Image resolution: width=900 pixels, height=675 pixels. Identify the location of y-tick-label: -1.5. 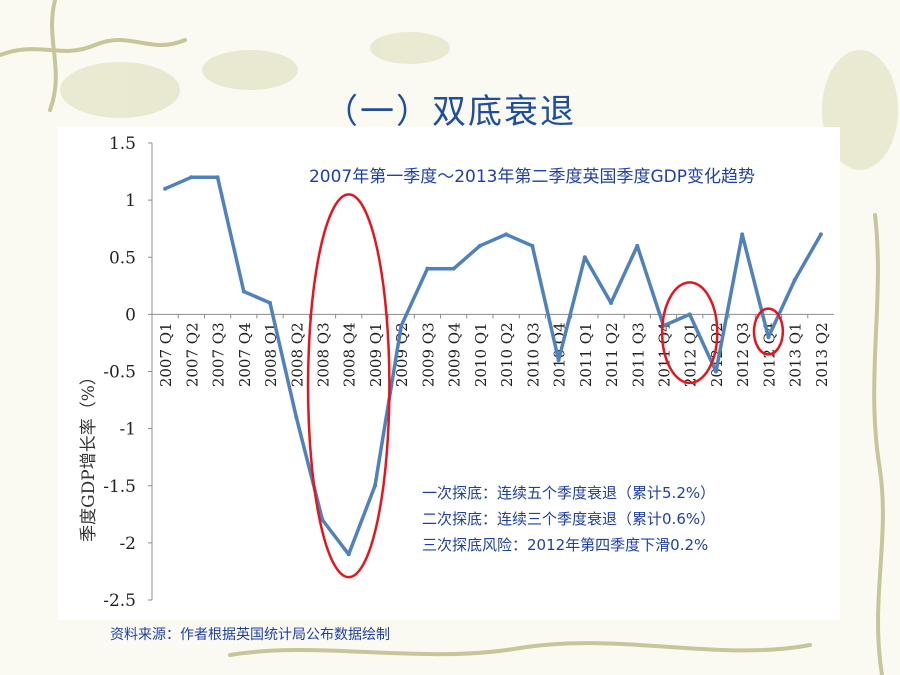
(119, 487).